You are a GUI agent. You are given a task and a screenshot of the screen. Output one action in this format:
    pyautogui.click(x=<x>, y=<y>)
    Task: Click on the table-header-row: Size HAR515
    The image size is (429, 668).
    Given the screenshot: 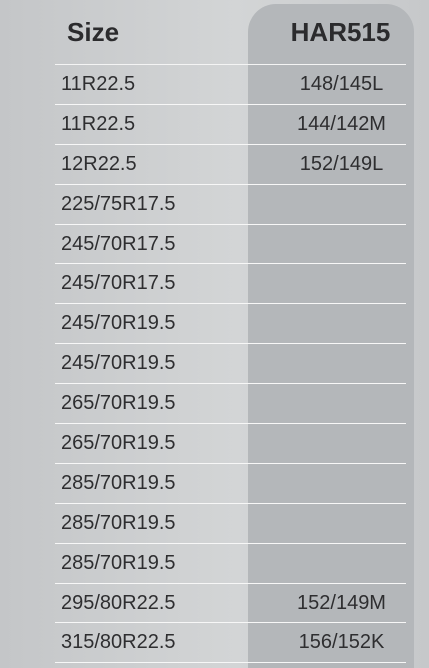 What is the action you would take?
    pyautogui.click(x=230, y=32)
    